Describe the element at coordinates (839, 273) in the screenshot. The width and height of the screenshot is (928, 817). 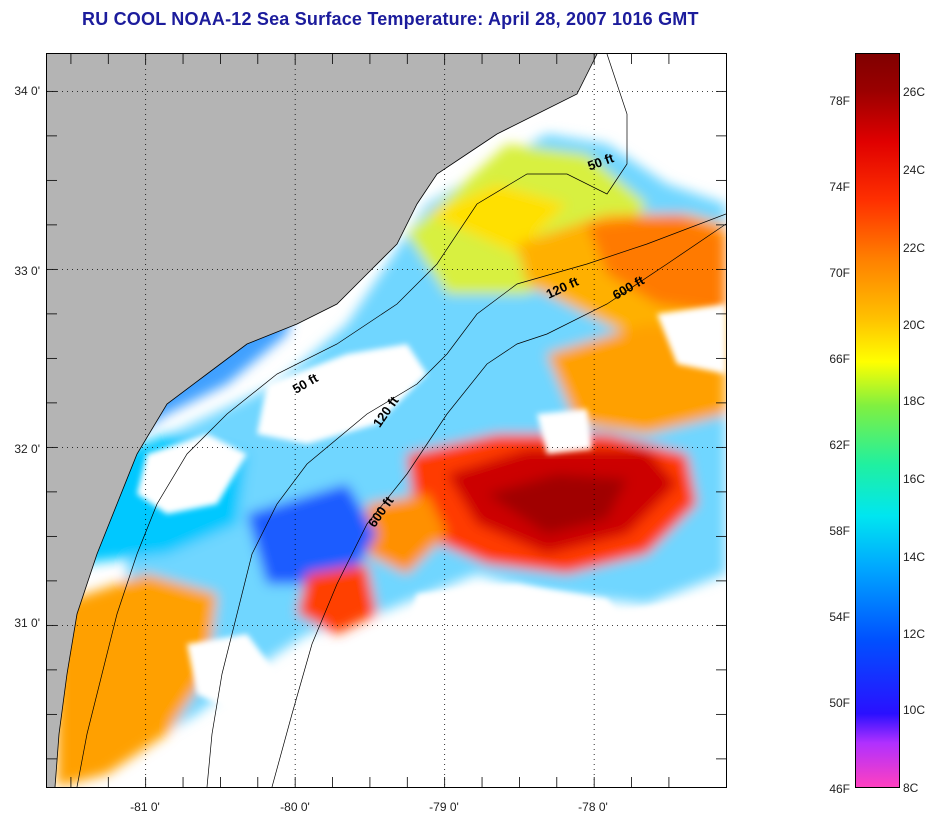
I see `colorbar-f-label: 70F` at that location.